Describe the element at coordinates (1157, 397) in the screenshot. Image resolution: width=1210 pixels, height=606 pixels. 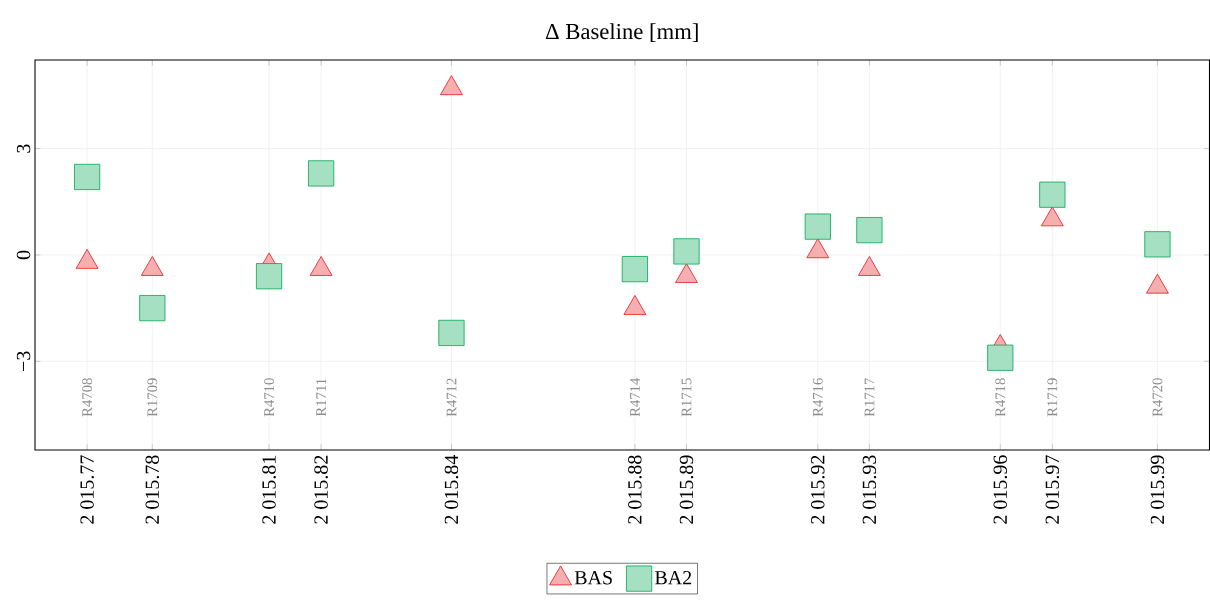
I see `annotation: R4720` at that location.